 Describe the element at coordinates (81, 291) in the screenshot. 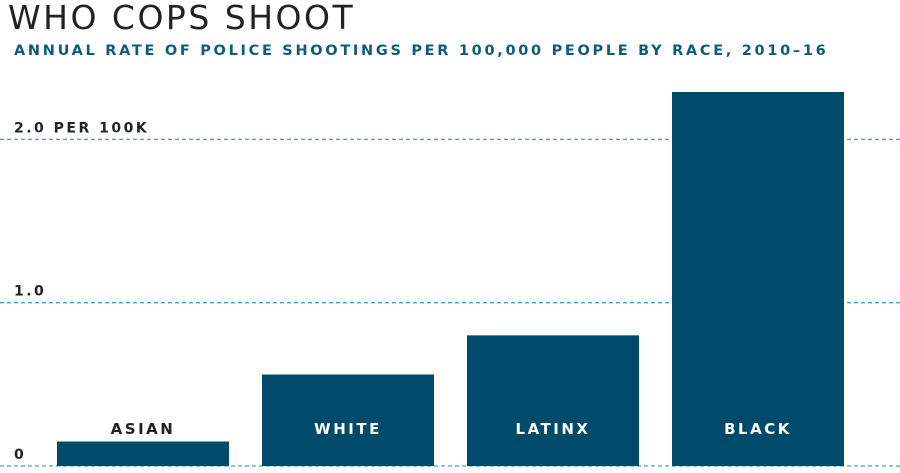

I see `y-tick-labels: 0 1.0 2.0 PER 100K` at that location.